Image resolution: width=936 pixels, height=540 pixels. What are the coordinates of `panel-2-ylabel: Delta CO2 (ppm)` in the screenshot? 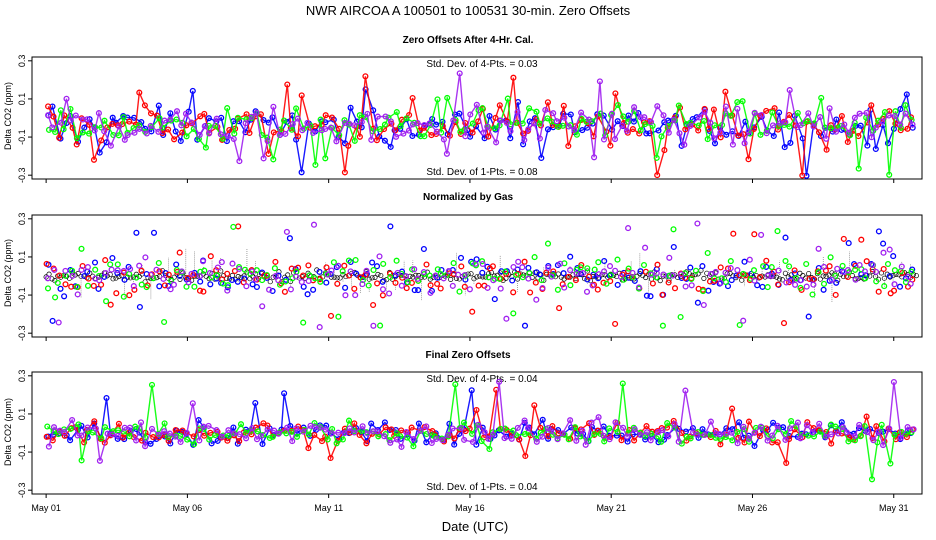 It's located at (8, 273).